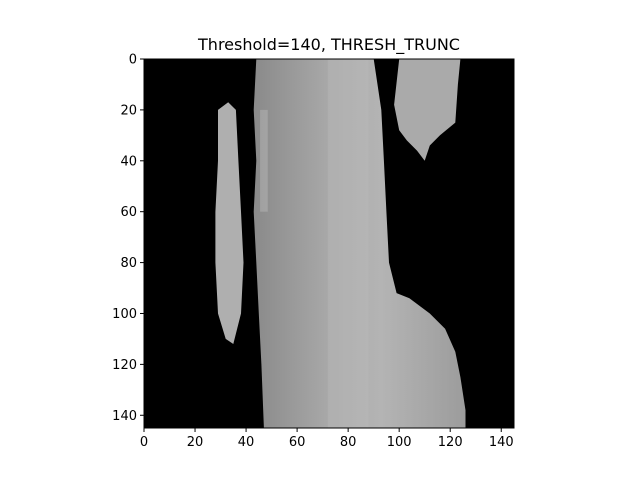 This screenshot has width=640, height=480. Describe the element at coordinates (501, 442) in the screenshot. I see `x-tick-label: 140` at that location.